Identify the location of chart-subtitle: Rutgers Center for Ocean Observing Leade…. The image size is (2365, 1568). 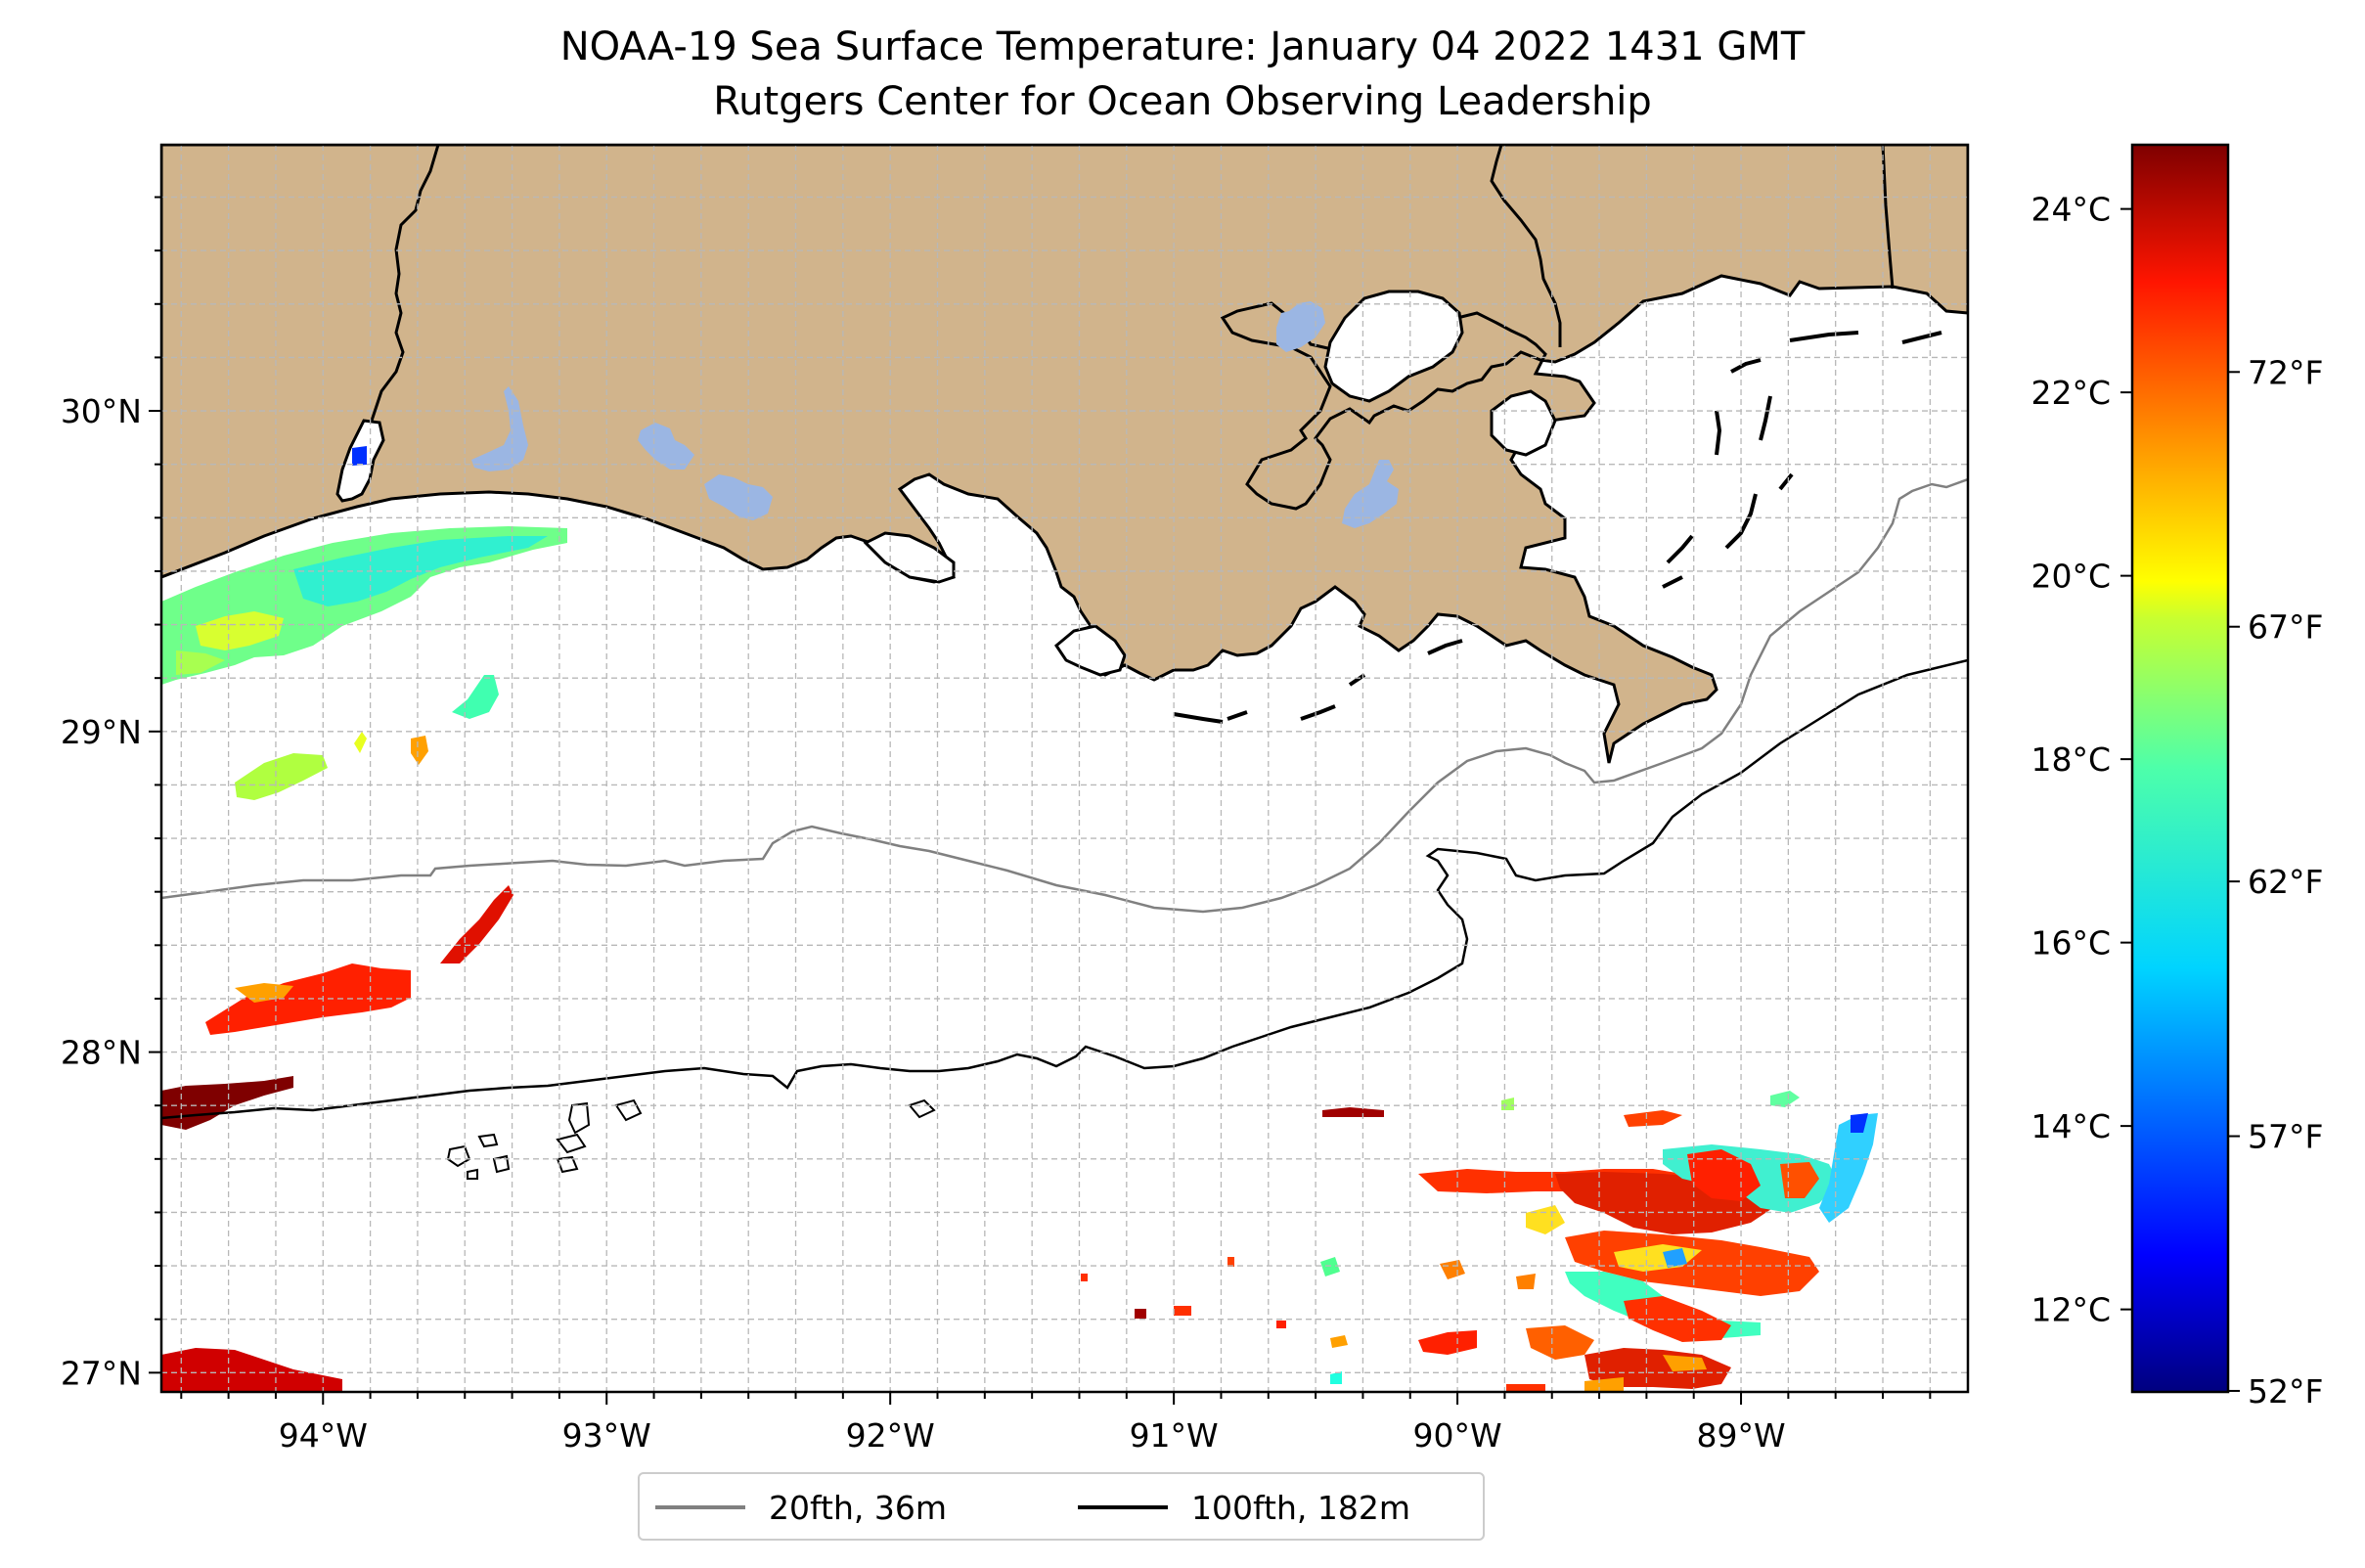
(1182, 101).